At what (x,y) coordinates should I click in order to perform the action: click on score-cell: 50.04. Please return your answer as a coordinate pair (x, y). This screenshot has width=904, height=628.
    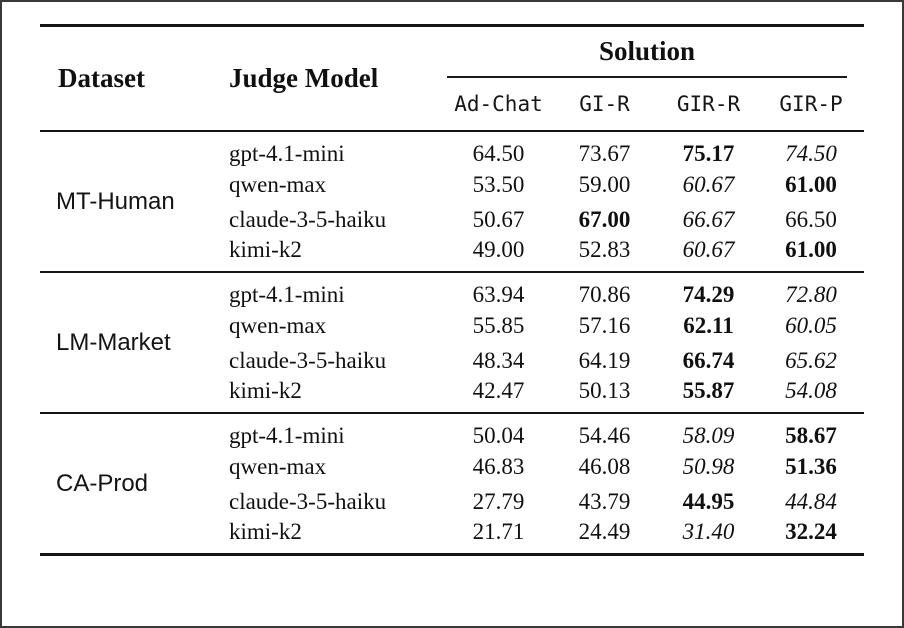
    Looking at the image, I should click on (498, 435).